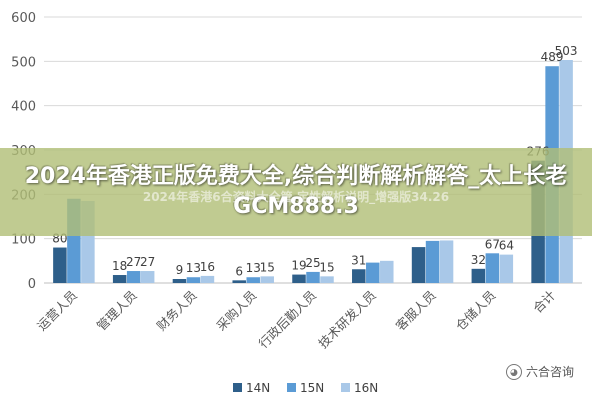 The image size is (592, 400). I want to click on legend-label: 16N, so click(366, 388).